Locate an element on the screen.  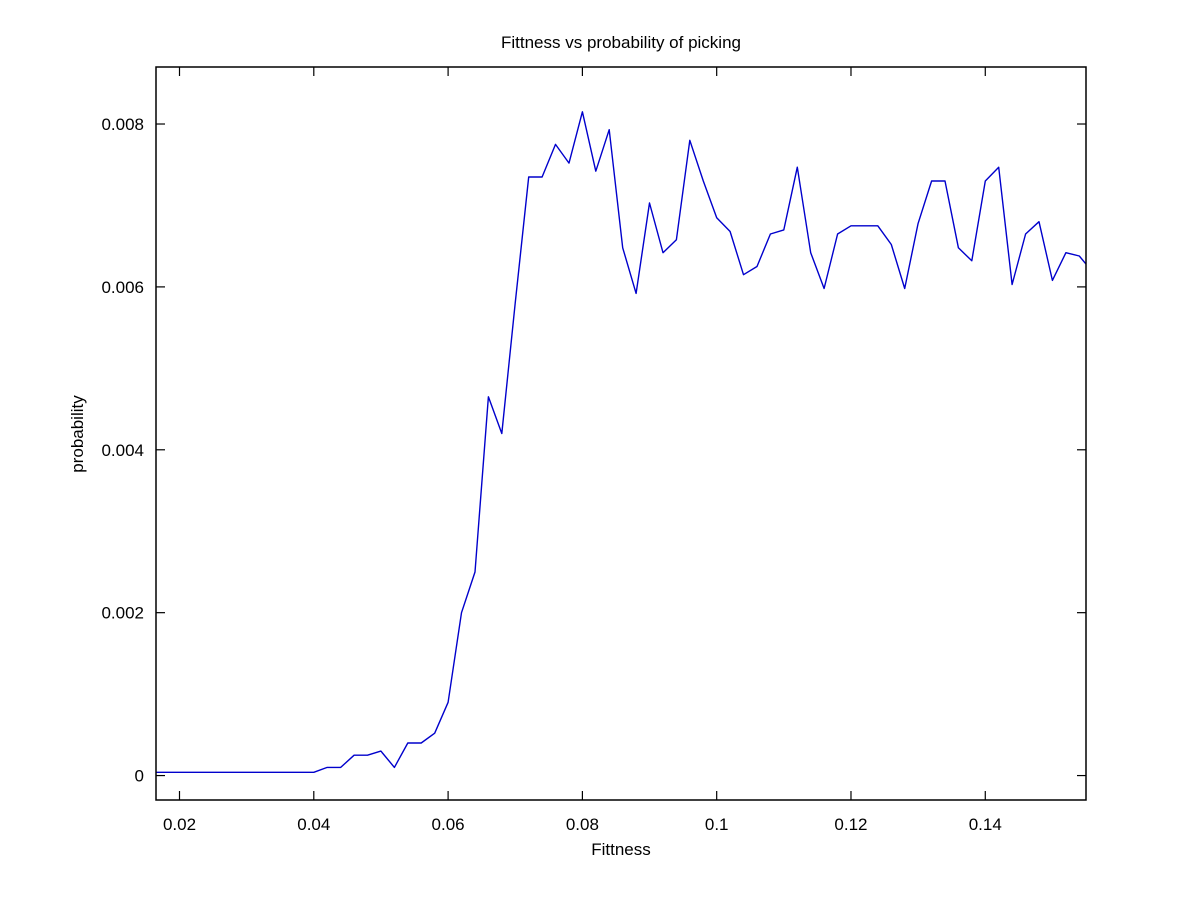
y-tick-label: 0.002 is located at coordinates (122, 613).